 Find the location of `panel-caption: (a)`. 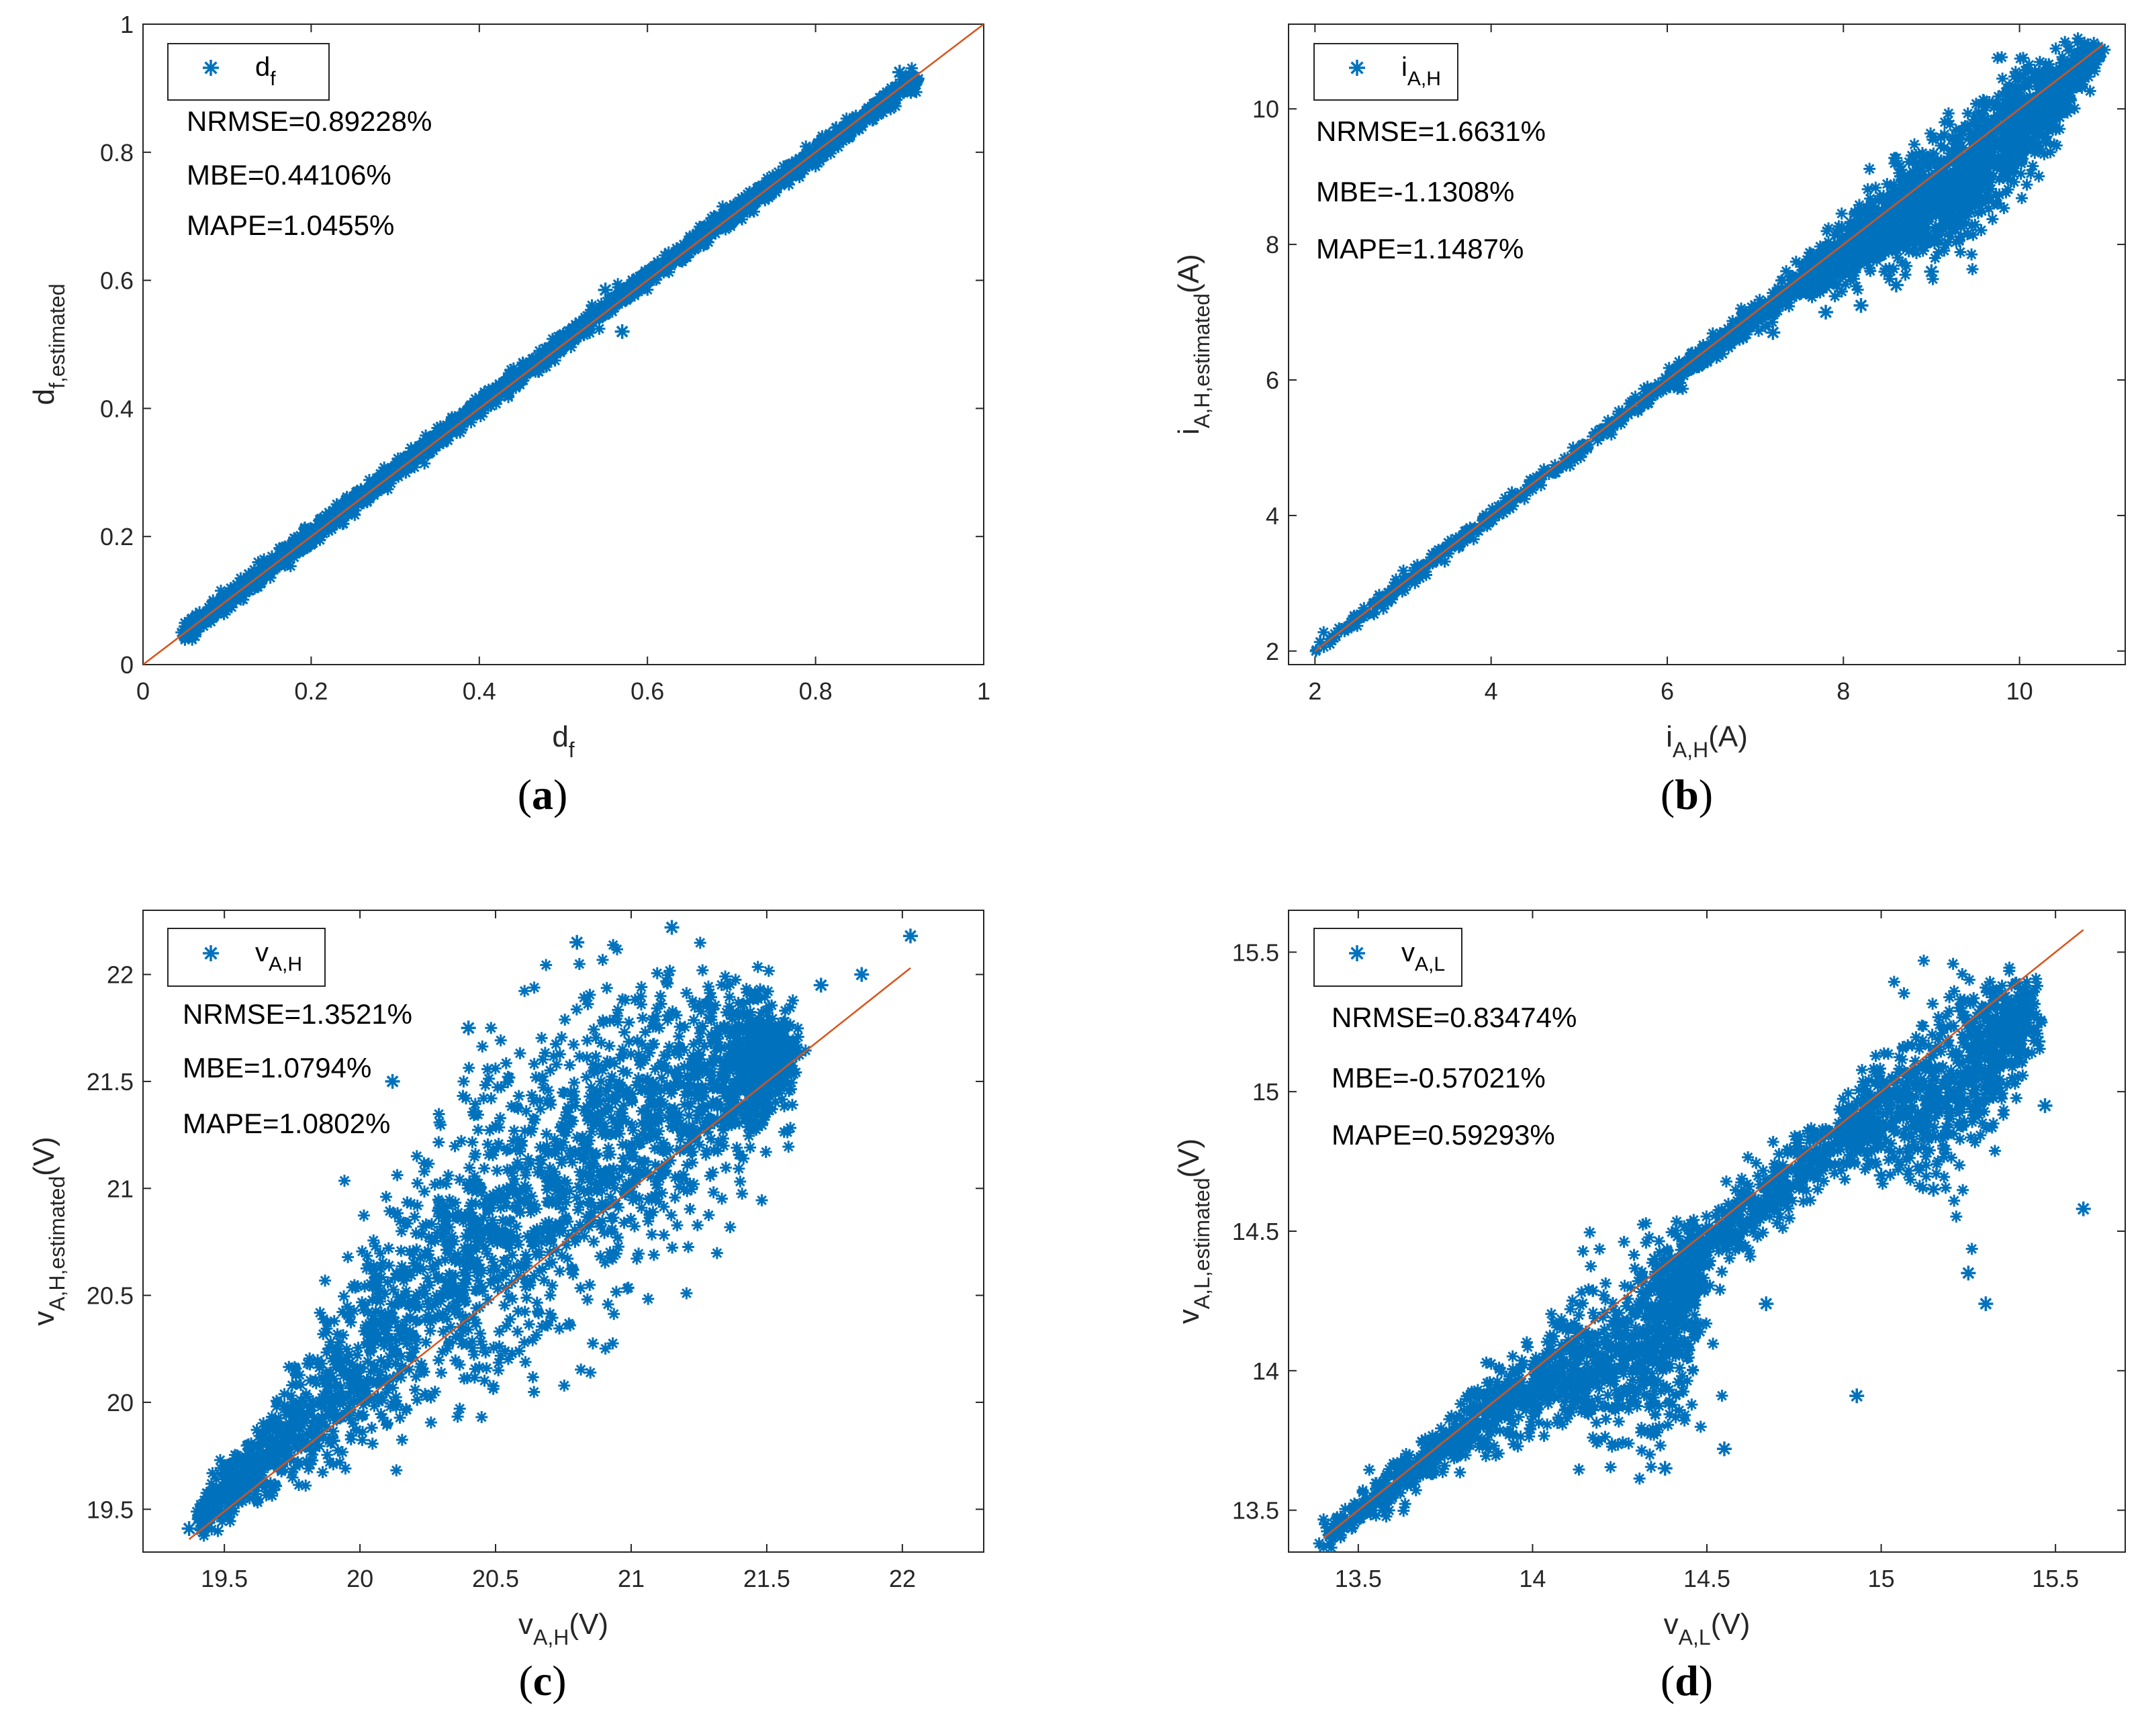

panel-caption: (a) is located at coordinates (543, 795).